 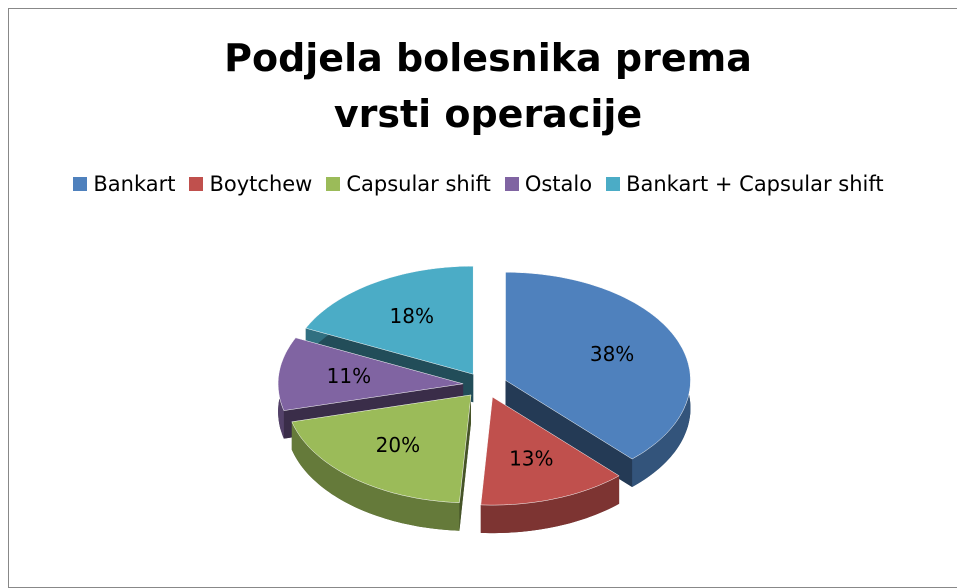 I want to click on legend-label: Capsular shift, so click(x=418, y=184).